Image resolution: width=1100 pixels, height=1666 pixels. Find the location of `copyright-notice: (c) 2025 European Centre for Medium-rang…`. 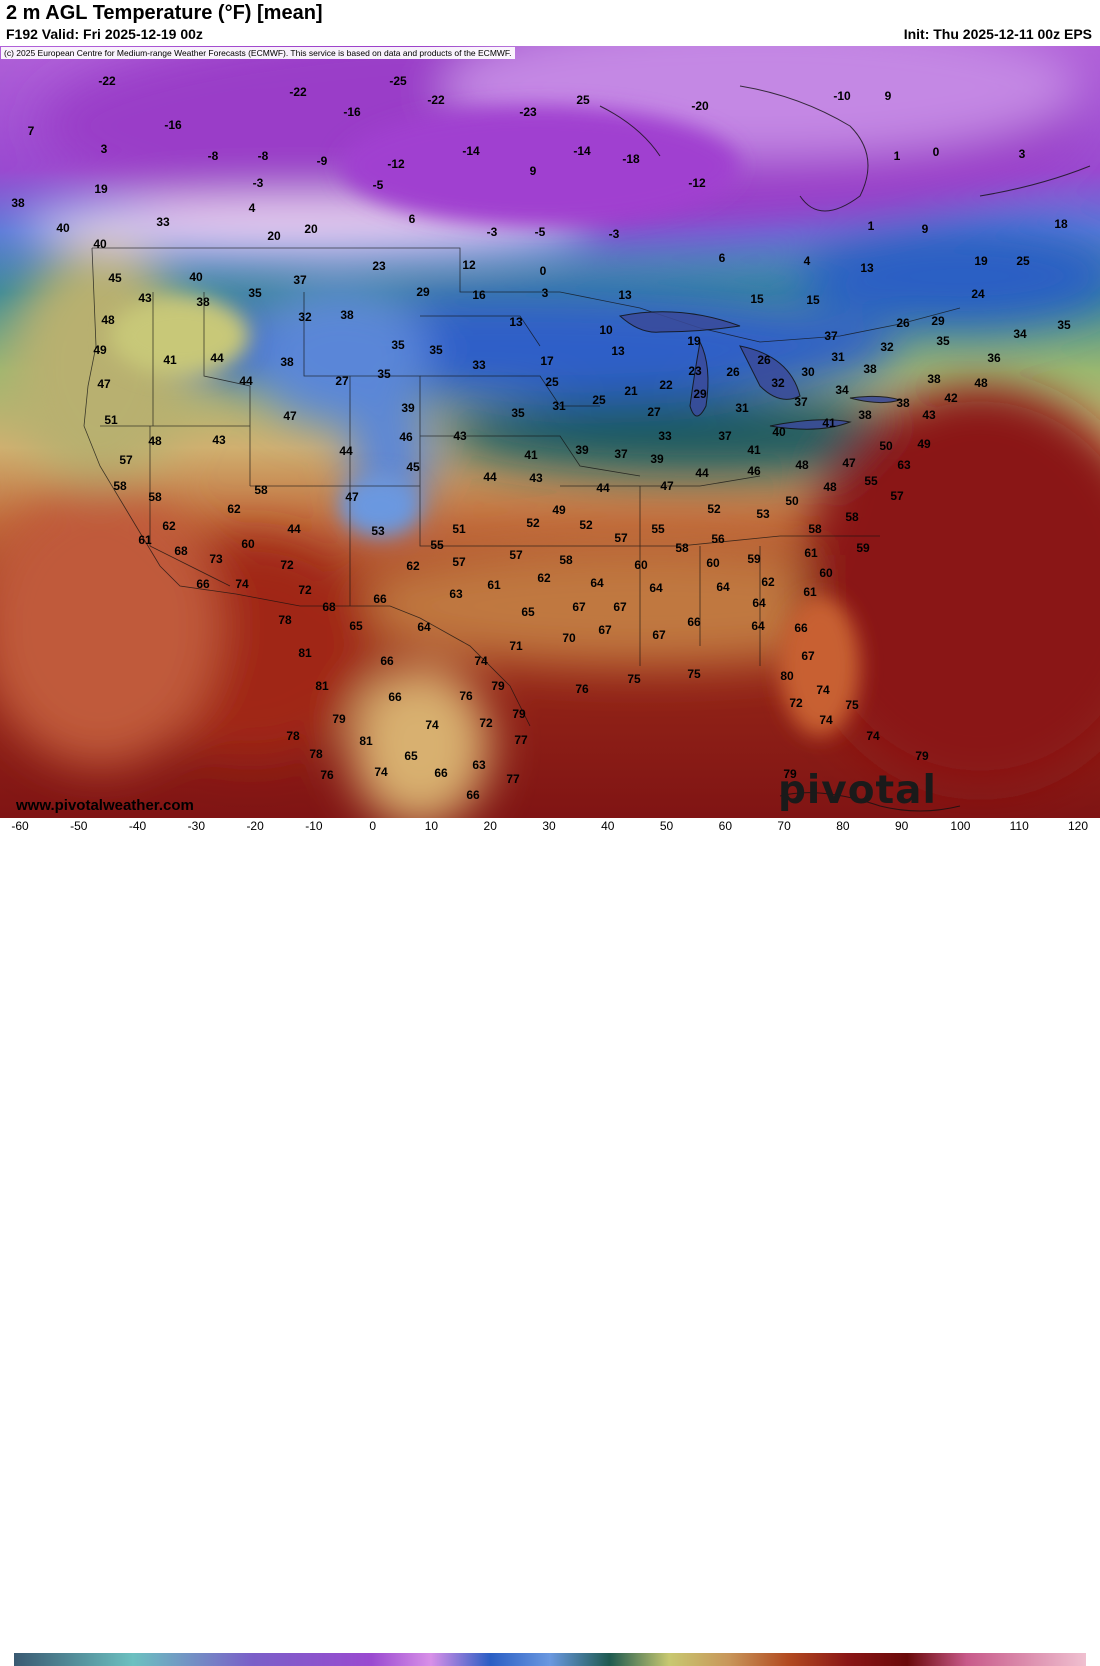

copyright-notice: (c) 2025 European Centre for Medium-rang… is located at coordinates (258, 53).